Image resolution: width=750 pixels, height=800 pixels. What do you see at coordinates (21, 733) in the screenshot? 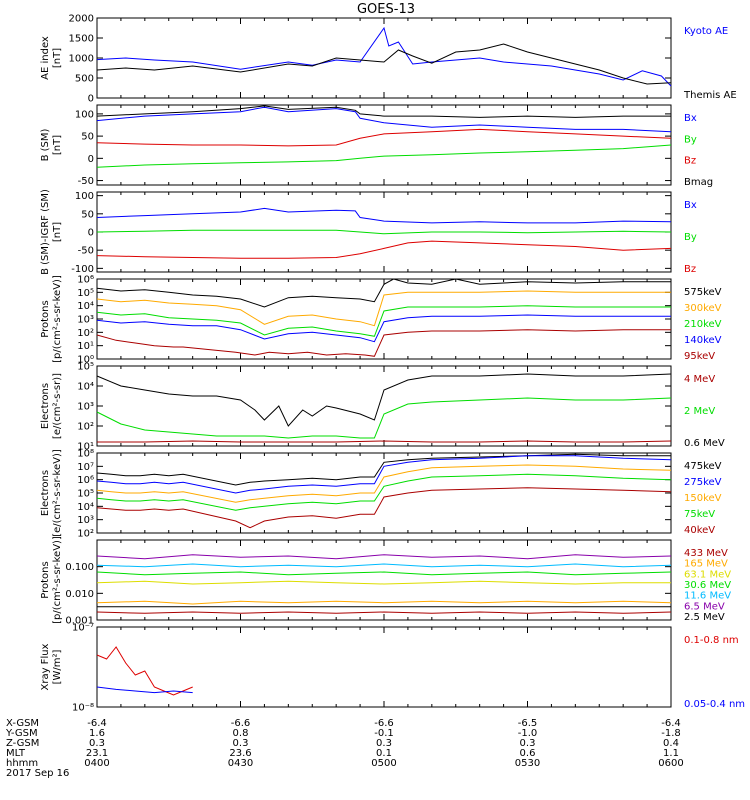
I see `footer-row-label: Y-GSM` at bounding box center [21, 733].